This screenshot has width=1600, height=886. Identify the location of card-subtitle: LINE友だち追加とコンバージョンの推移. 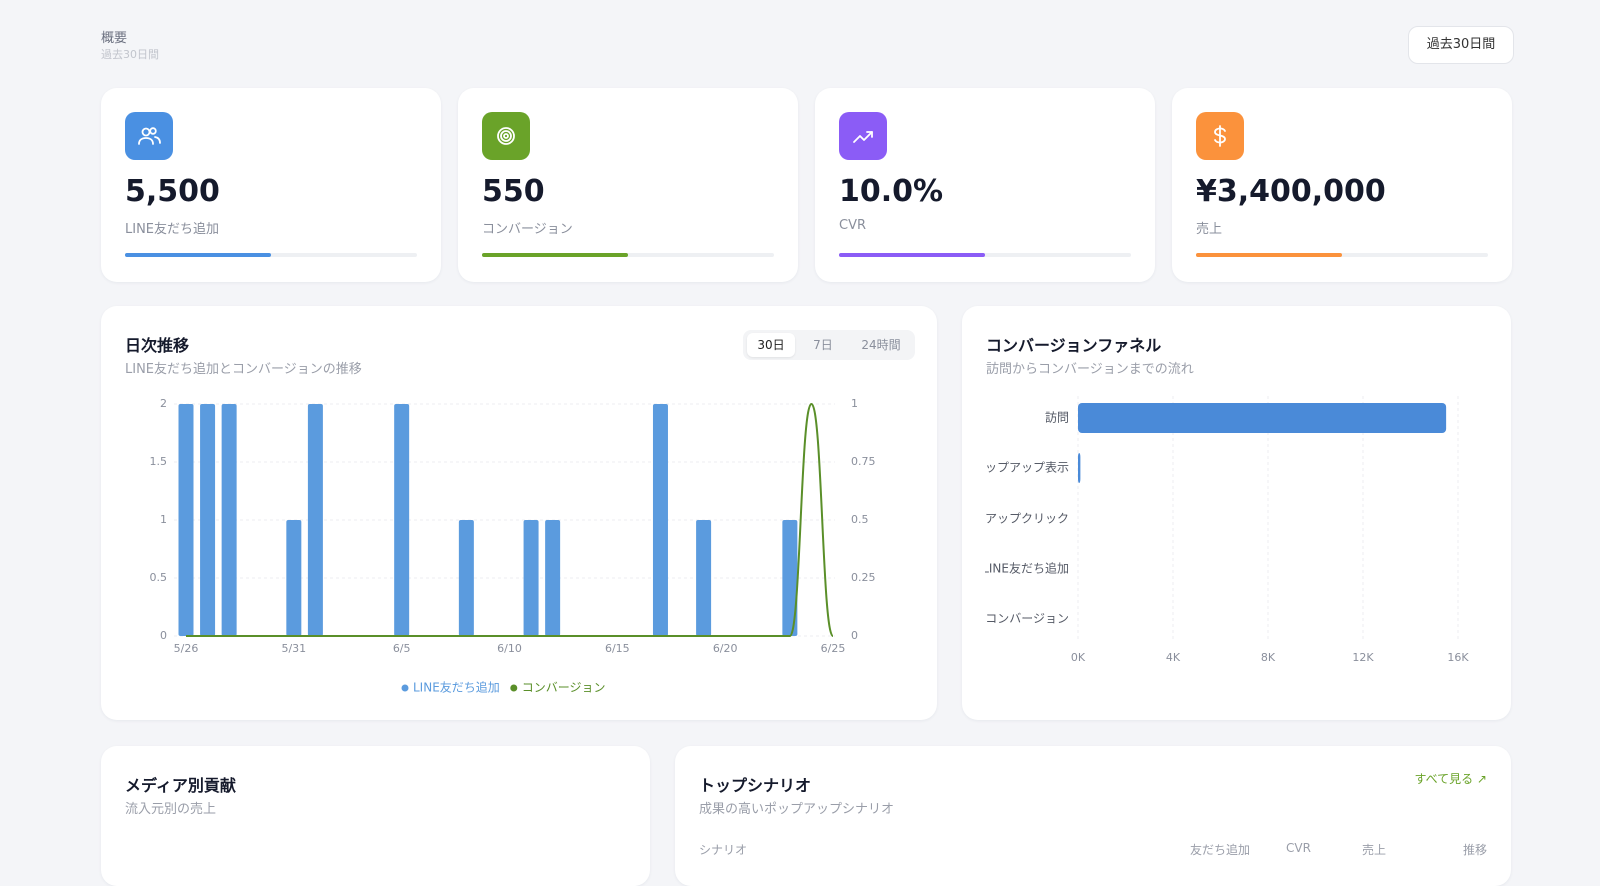
(243, 369).